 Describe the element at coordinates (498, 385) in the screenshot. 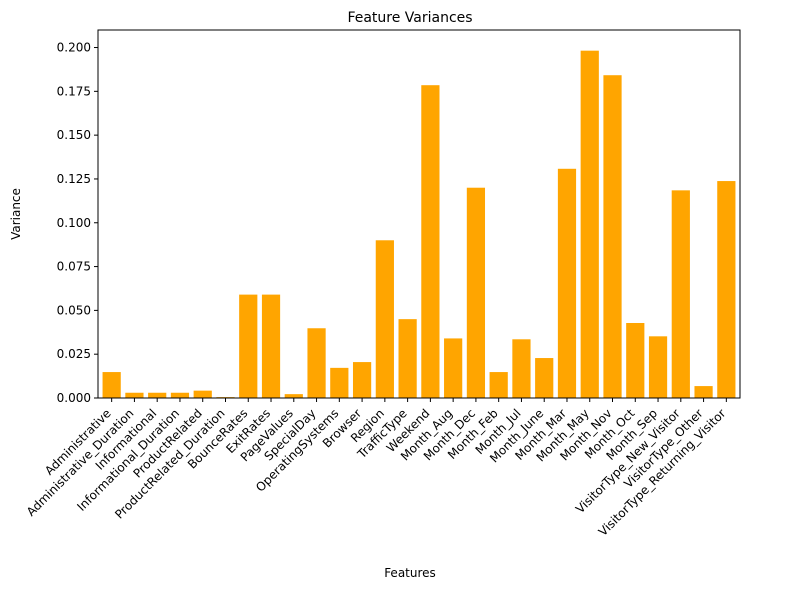

I see `bar-month-feb` at that location.